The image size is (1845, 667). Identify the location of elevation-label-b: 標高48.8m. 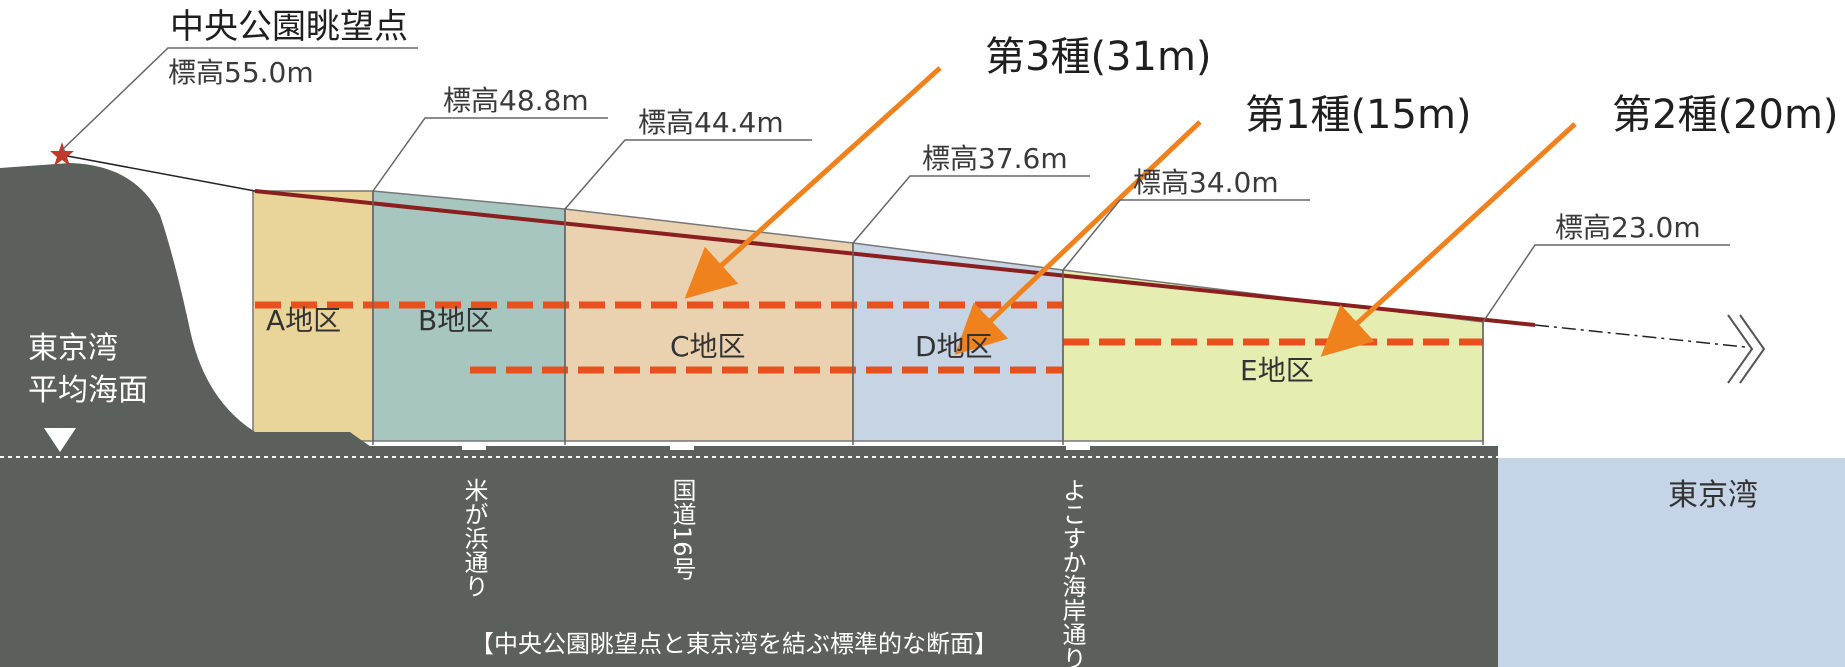
(516, 100).